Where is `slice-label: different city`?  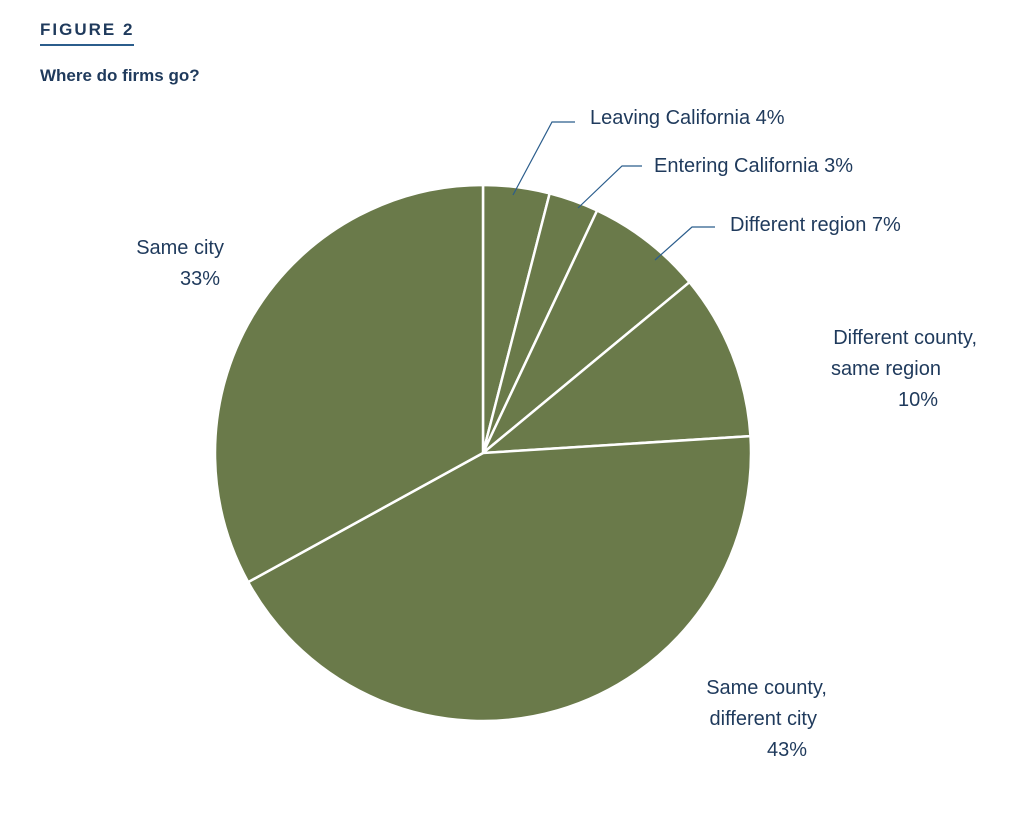
slice-label: different city is located at coordinates (763, 719).